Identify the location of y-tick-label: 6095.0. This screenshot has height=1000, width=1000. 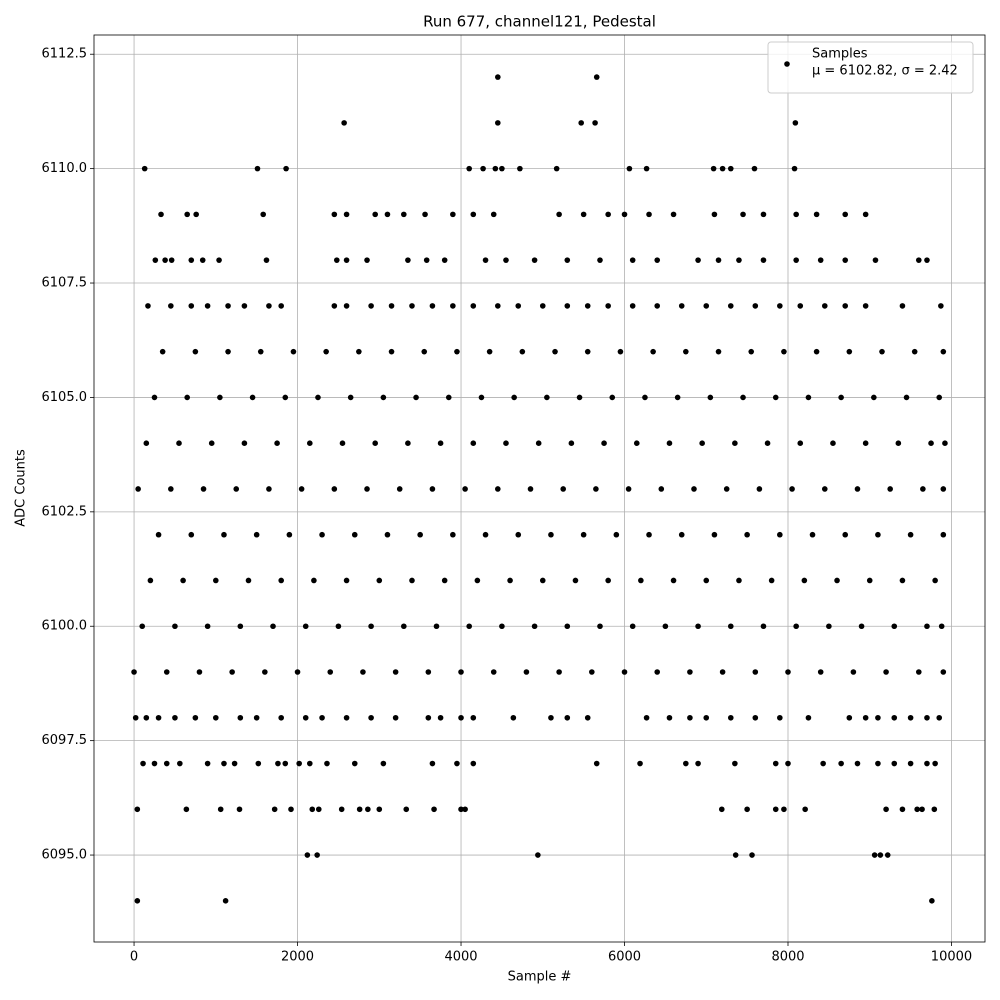
(65, 855).